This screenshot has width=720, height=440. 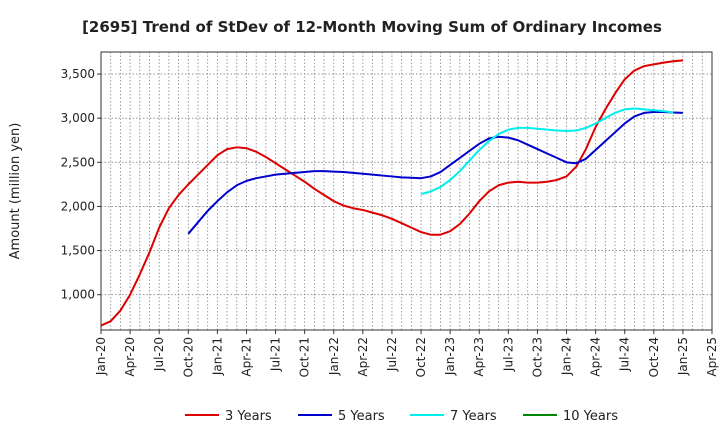 I want to click on y-tick-label: 2,000, so click(x=78, y=206).